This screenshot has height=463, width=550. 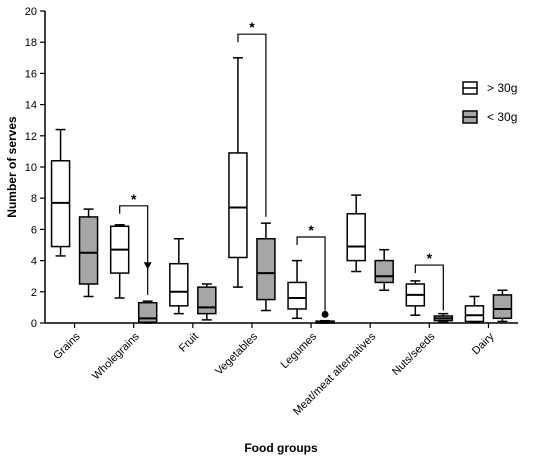 What do you see at coordinates (31, 106) in the screenshot?
I see `y-tick-label: 14` at bounding box center [31, 106].